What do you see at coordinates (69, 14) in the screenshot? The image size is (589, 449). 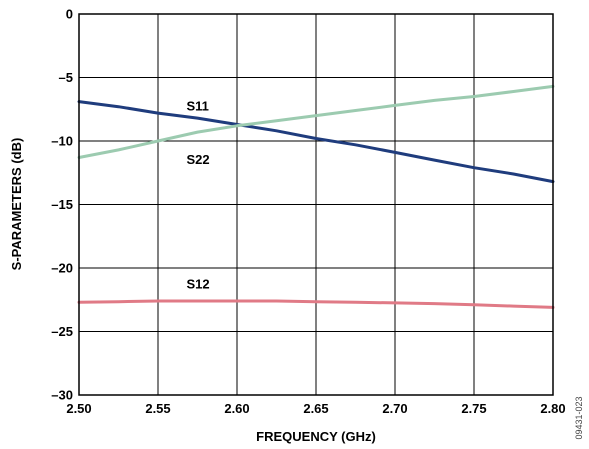 I see `y-tick-label: 0` at bounding box center [69, 14].